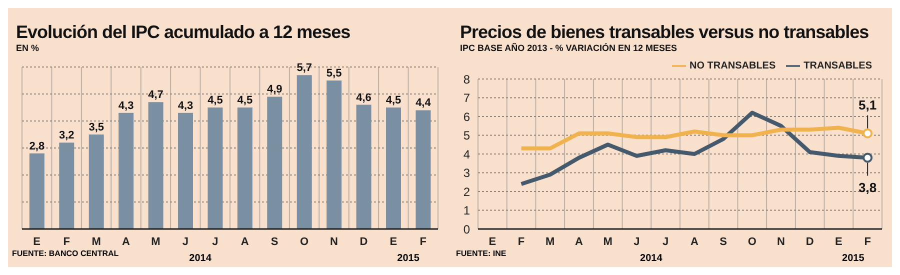 This screenshot has height=275, width=900. I want to click on data-label: 3,8, so click(867, 187).